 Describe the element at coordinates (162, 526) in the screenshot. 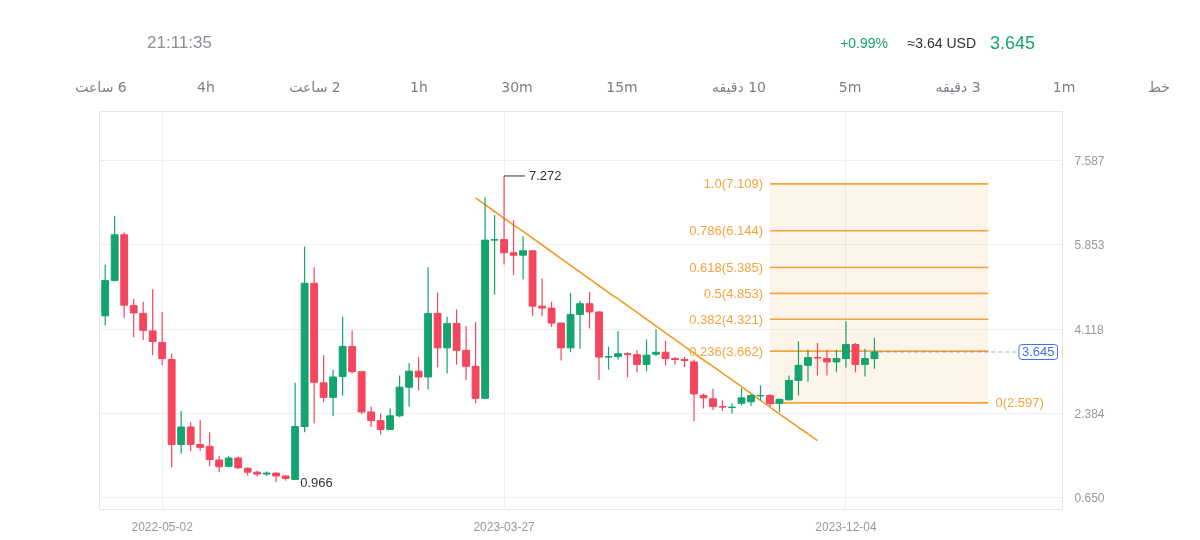

I see `x-tick-label: 2022-05-02` at that location.